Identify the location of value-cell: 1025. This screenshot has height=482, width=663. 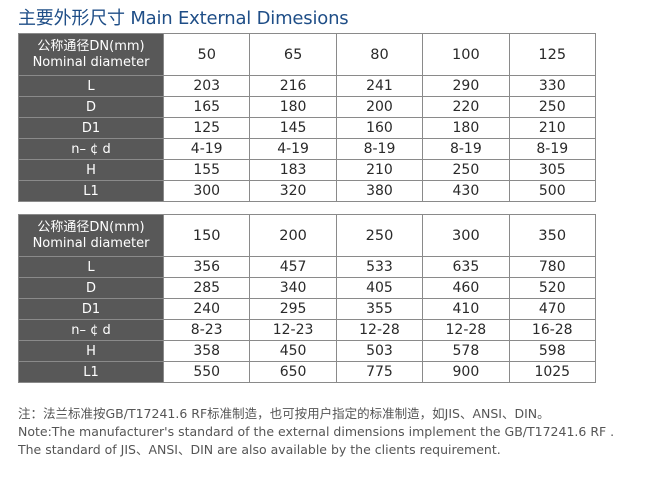
(552, 372).